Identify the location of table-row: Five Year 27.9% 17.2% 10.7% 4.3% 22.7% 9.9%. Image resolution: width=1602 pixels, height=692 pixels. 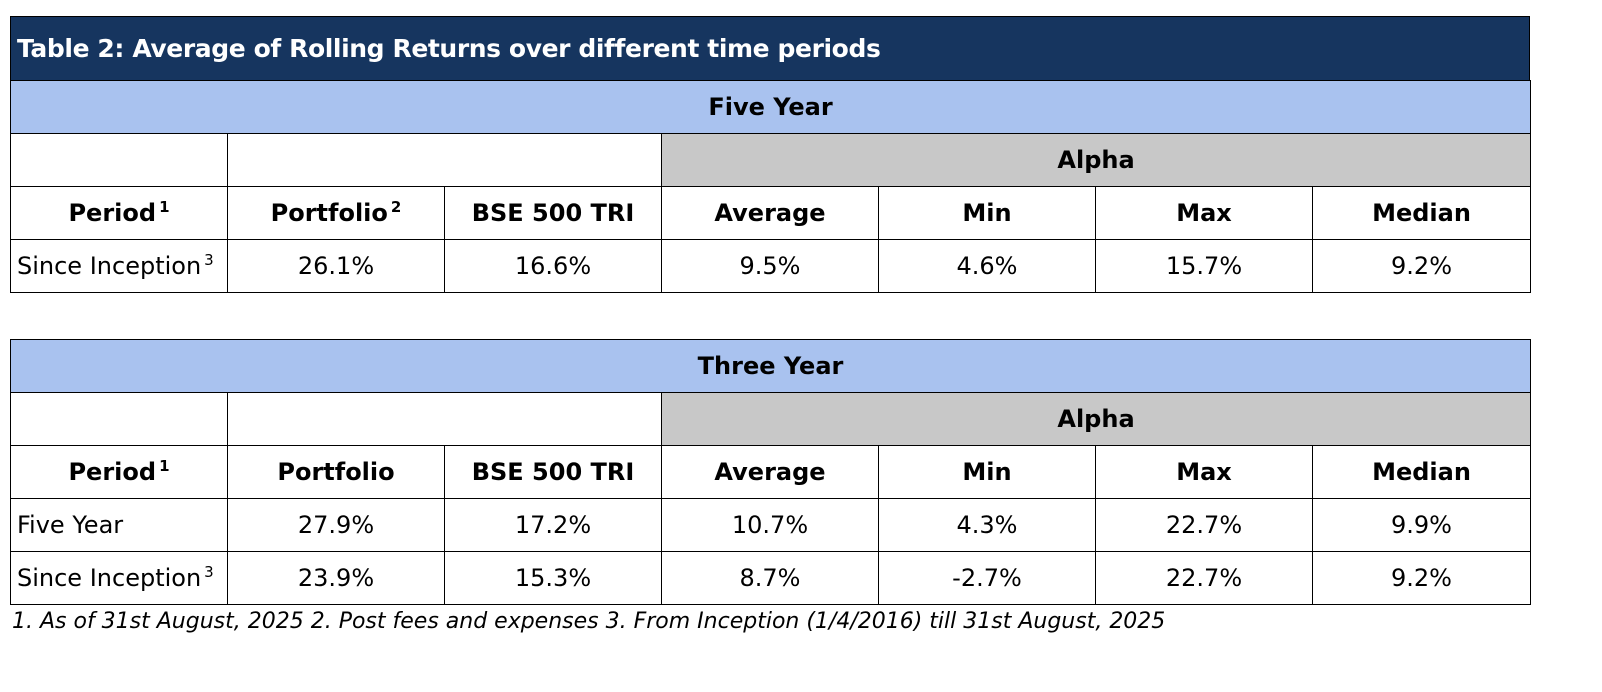
(771, 525).